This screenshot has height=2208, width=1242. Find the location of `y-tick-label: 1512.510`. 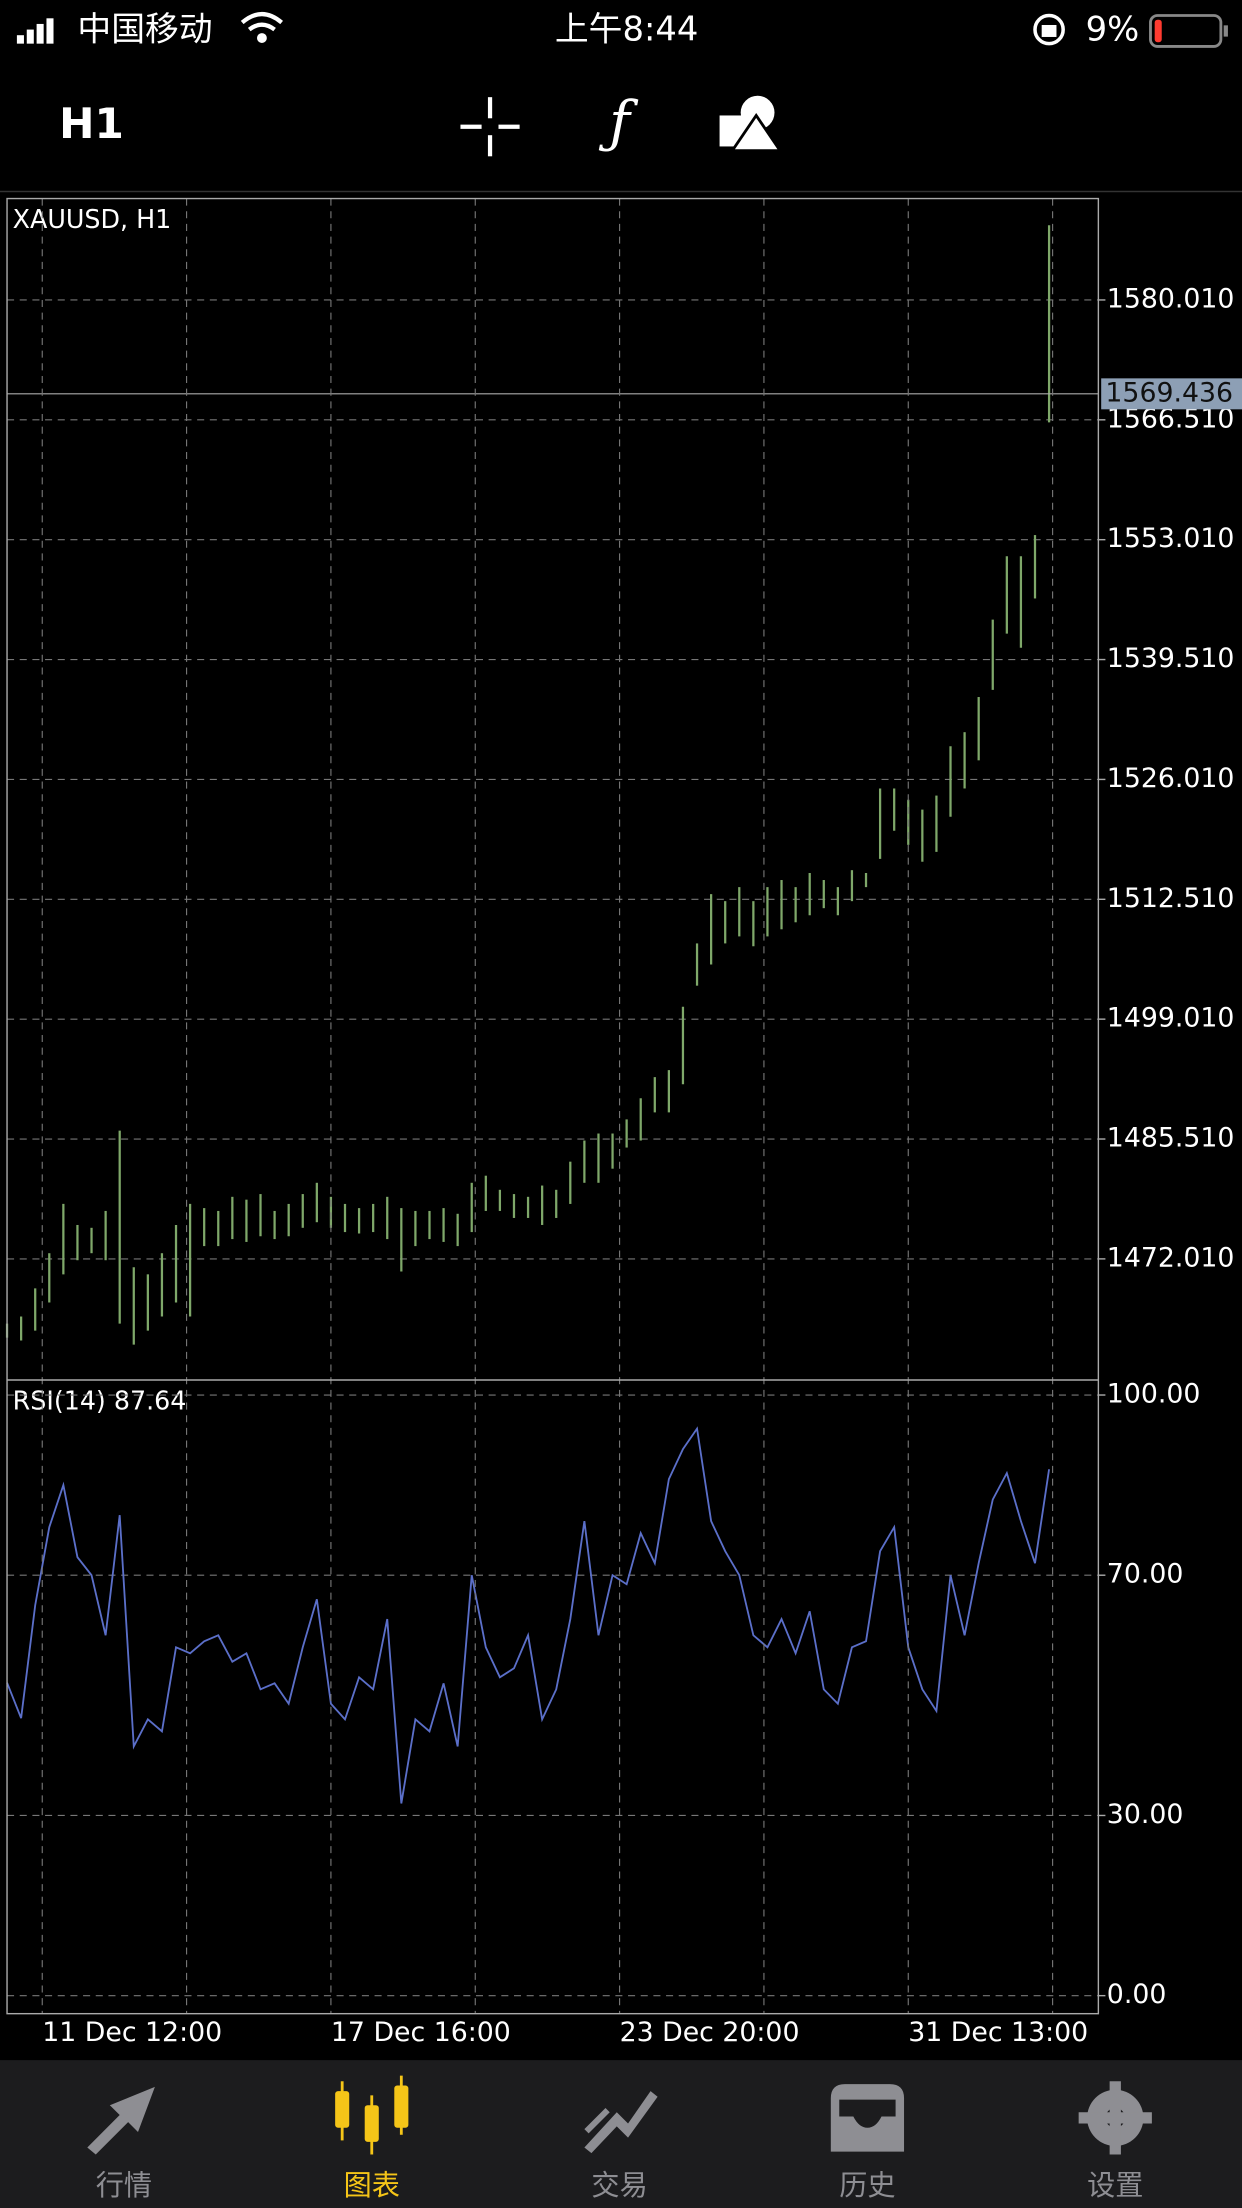

y-tick-label: 1512.510 is located at coordinates (1171, 898).